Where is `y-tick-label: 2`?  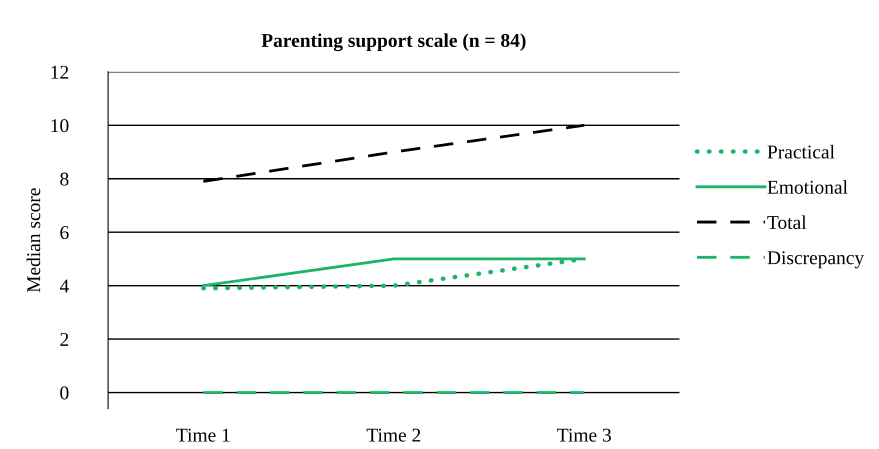
y-tick-label: 2 is located at coordinates (64, 339).